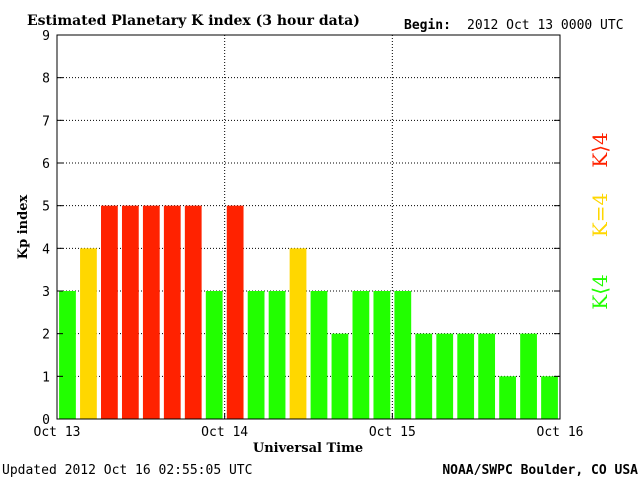  What do you see at coordinates (600, 215) in the screenshot?
I see `legend-equal: K=4` at bounding box center [600, 215].